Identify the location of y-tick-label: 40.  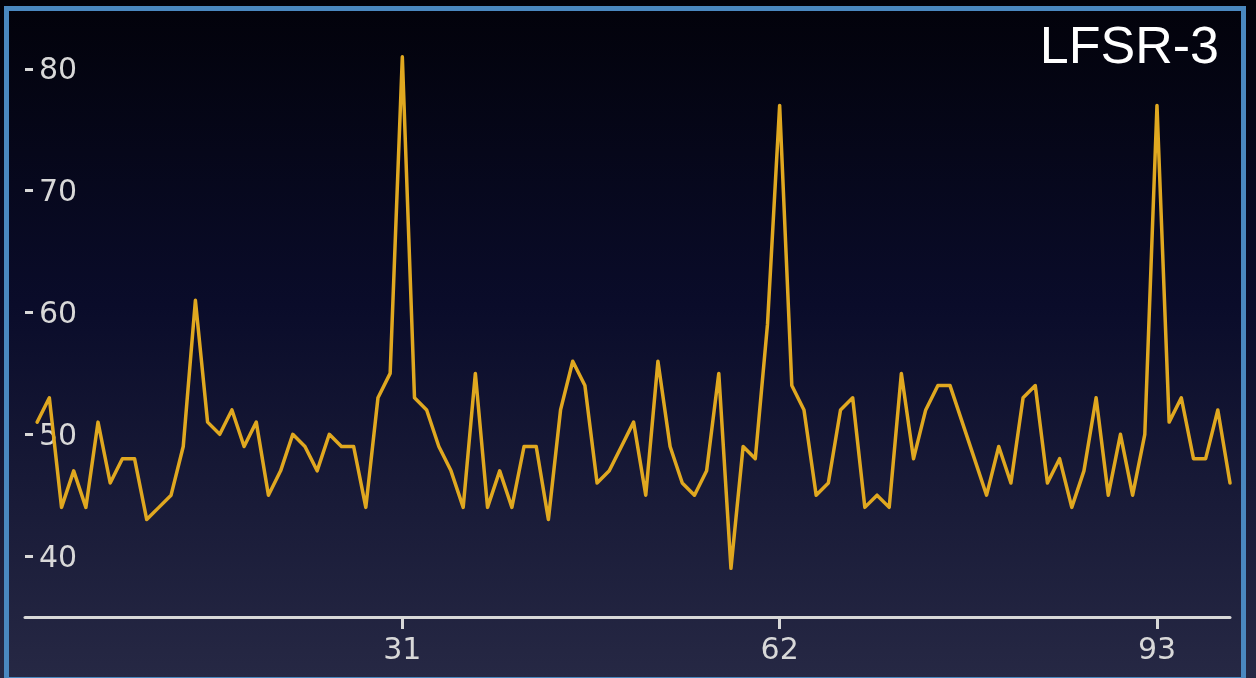
(58, 556).